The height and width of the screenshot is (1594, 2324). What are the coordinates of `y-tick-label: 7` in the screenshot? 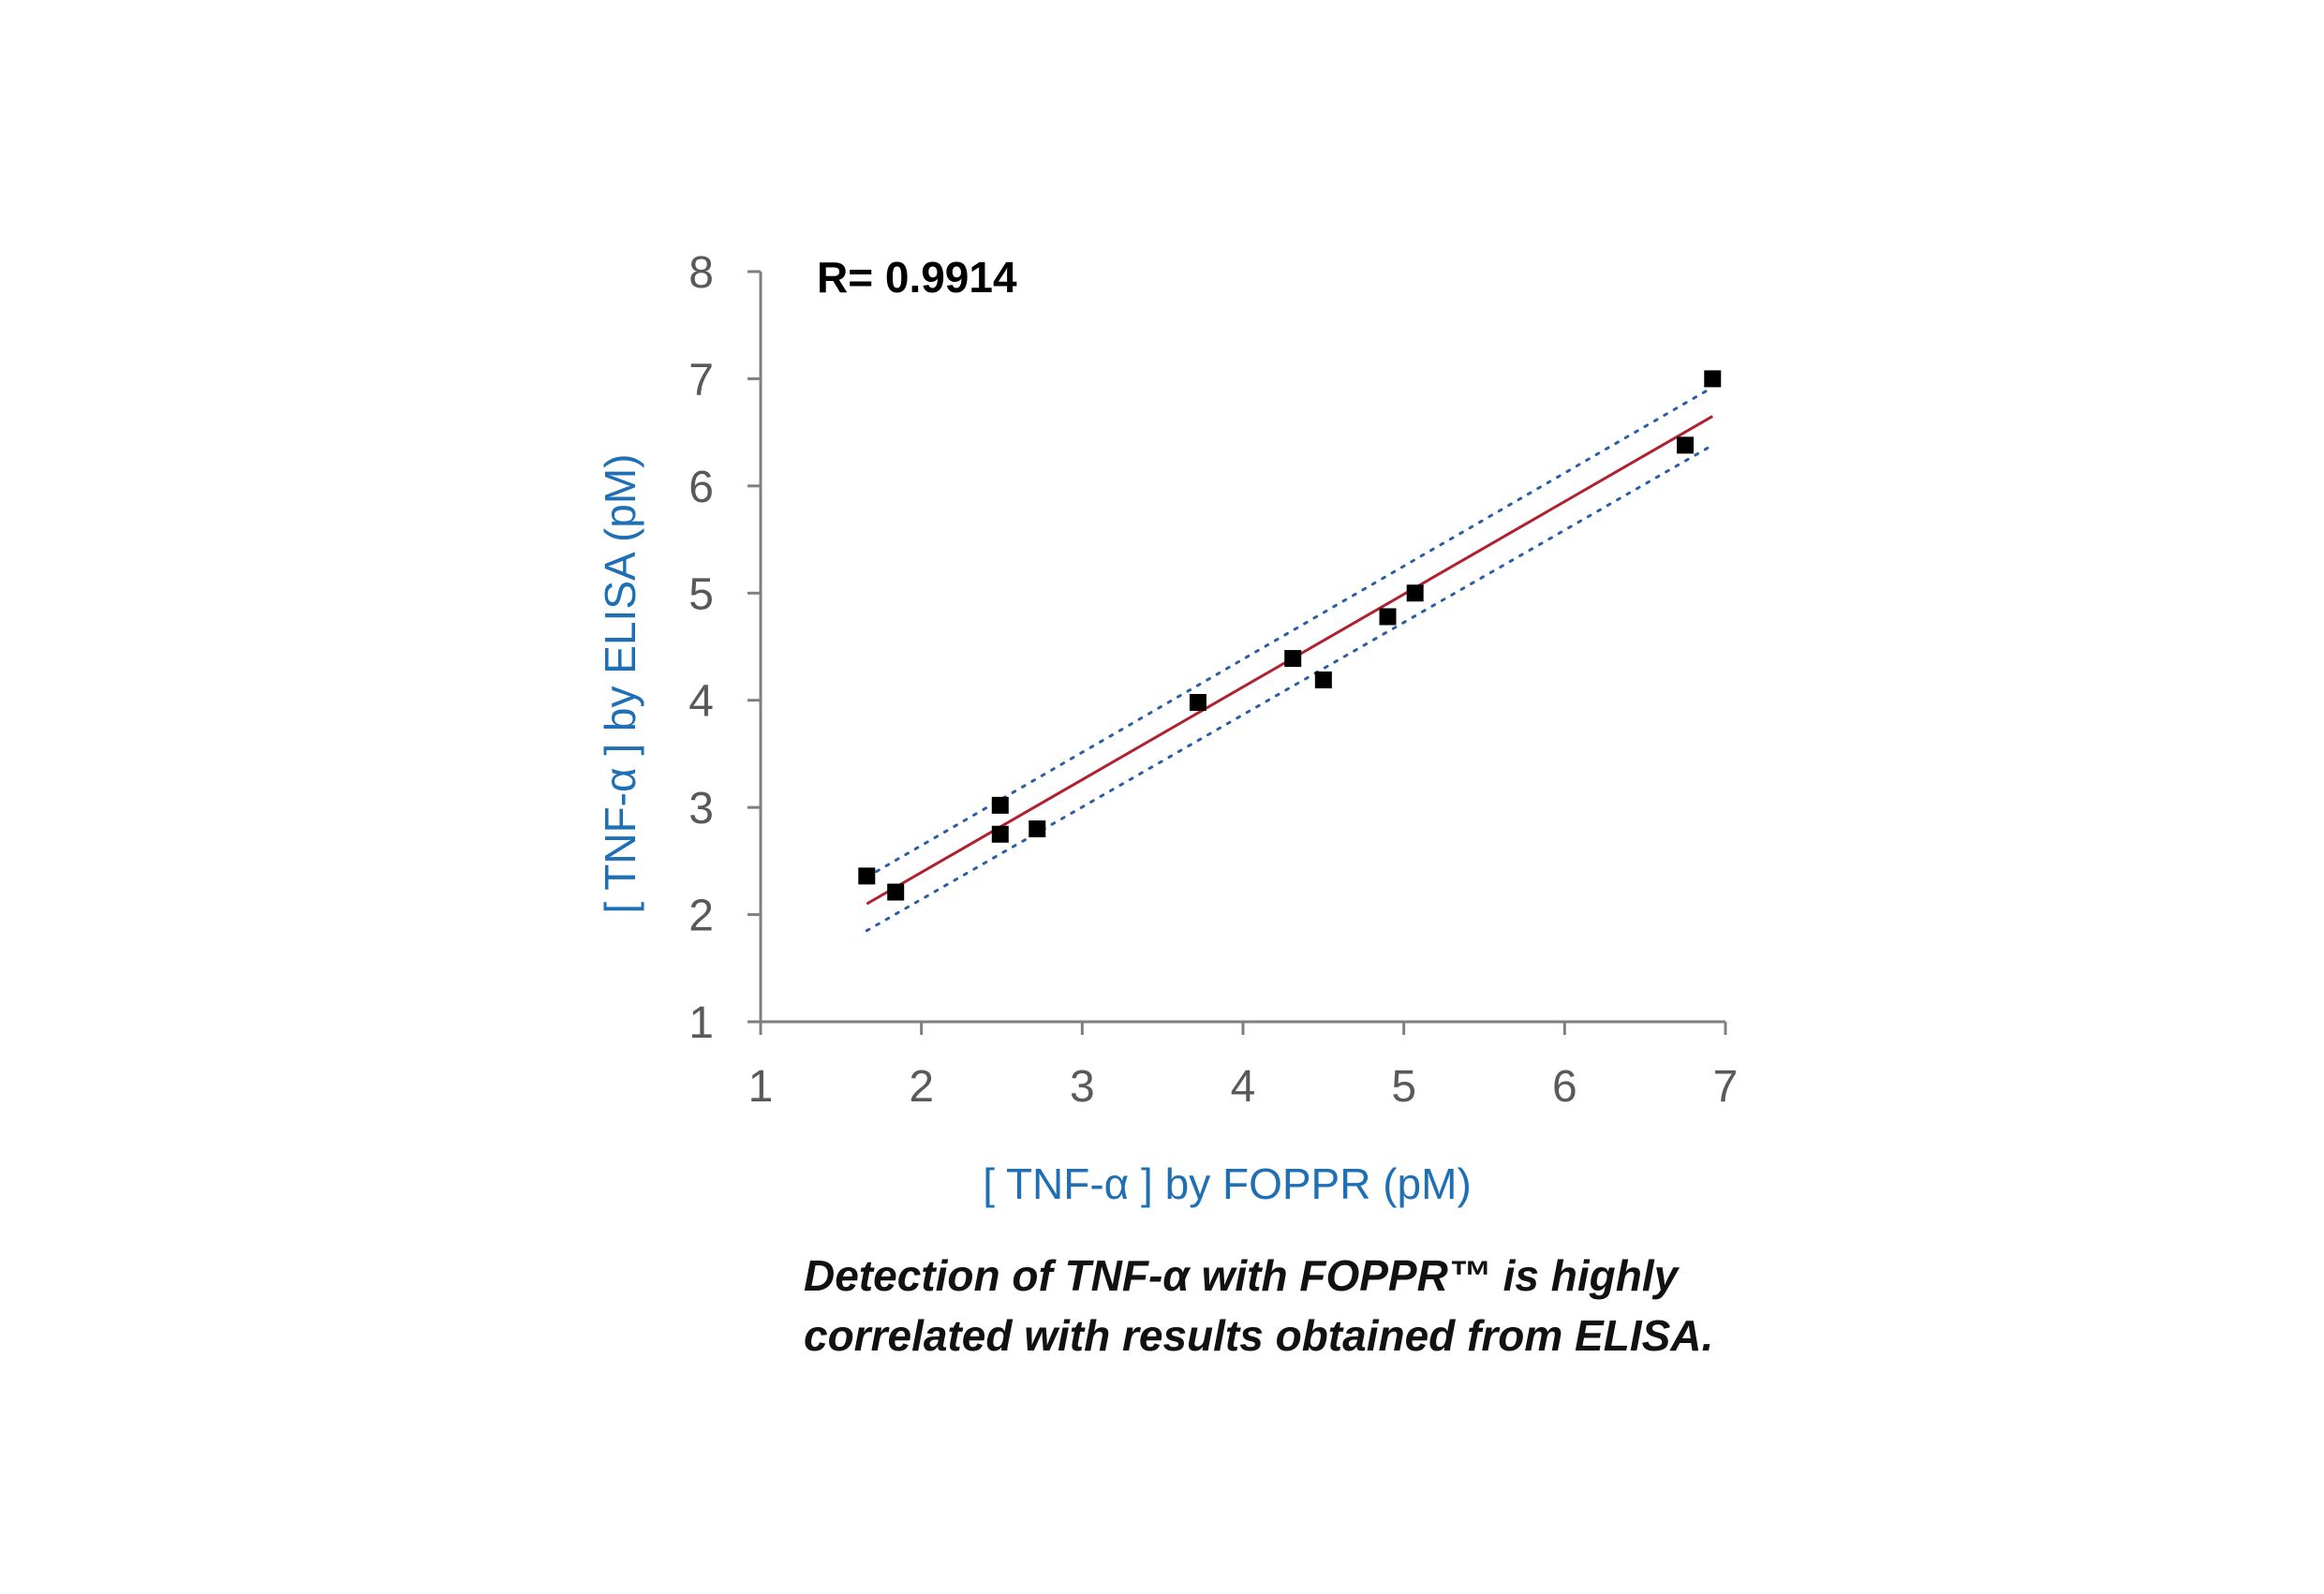 It's located at (701, 380).